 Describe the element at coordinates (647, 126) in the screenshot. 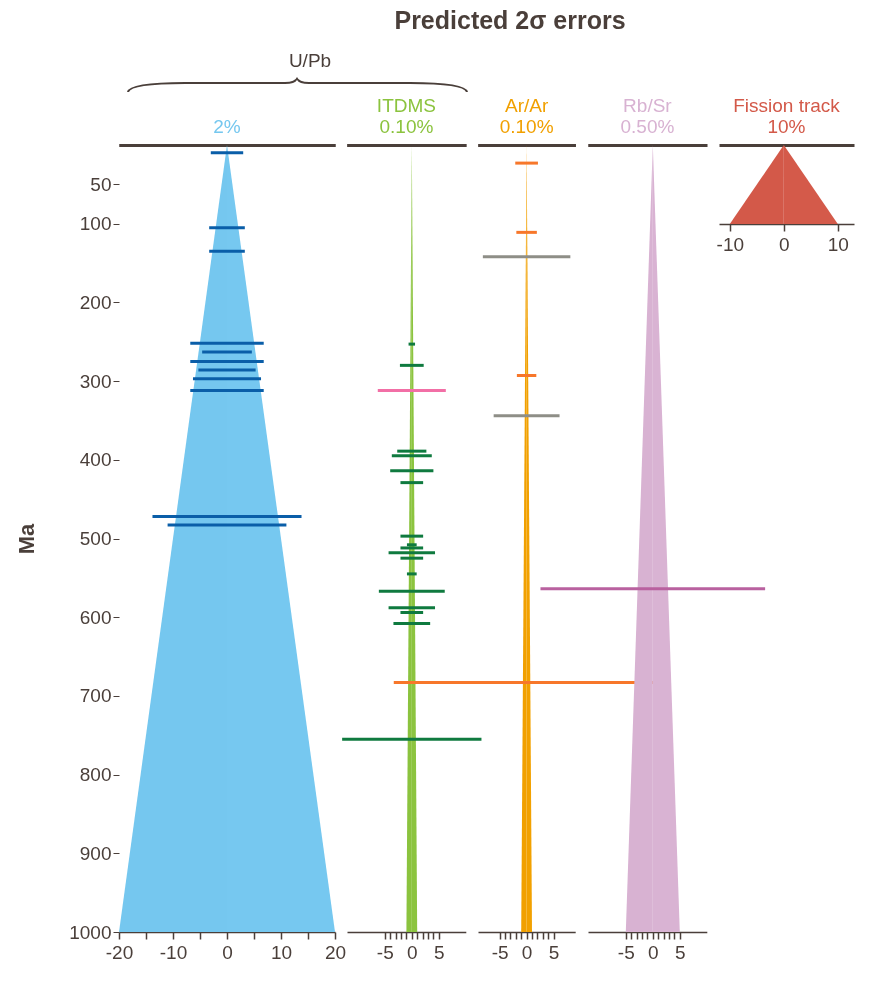

I see `chart-subtitle: 0.50%` at that location.